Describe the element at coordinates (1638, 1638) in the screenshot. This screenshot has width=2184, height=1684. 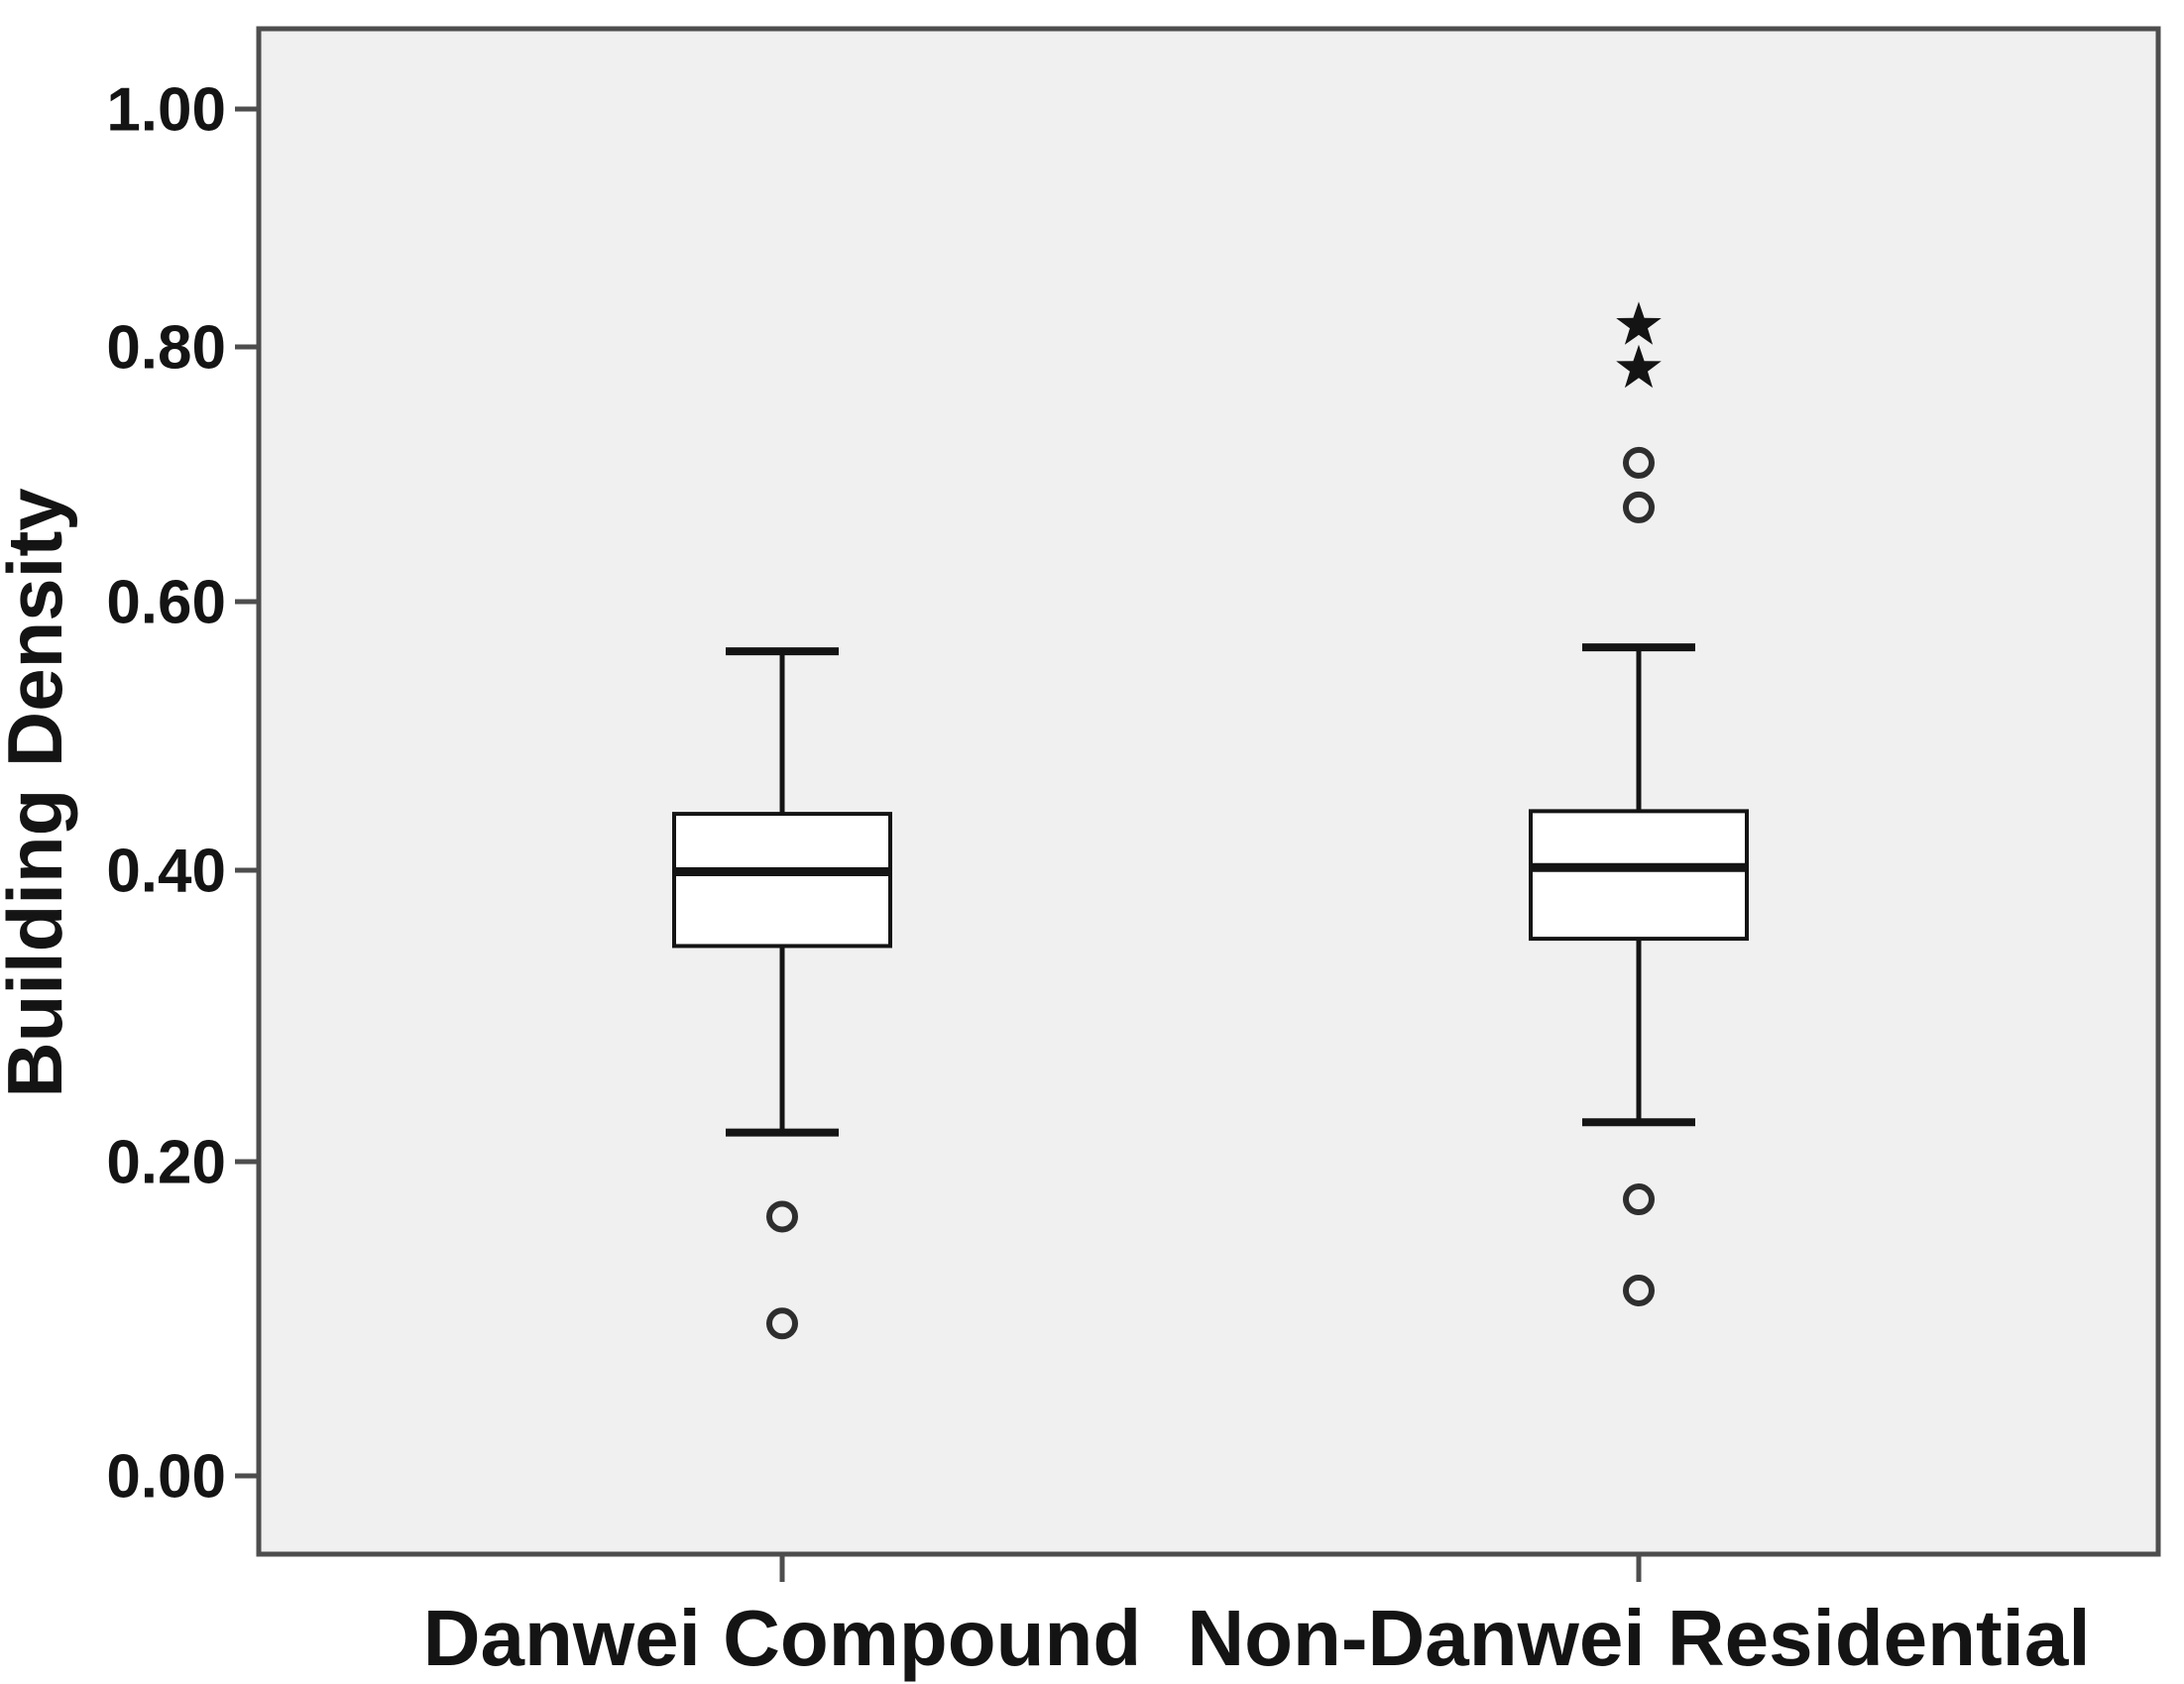
I see `x-category-label: Non-Danwei Residential` at that location.